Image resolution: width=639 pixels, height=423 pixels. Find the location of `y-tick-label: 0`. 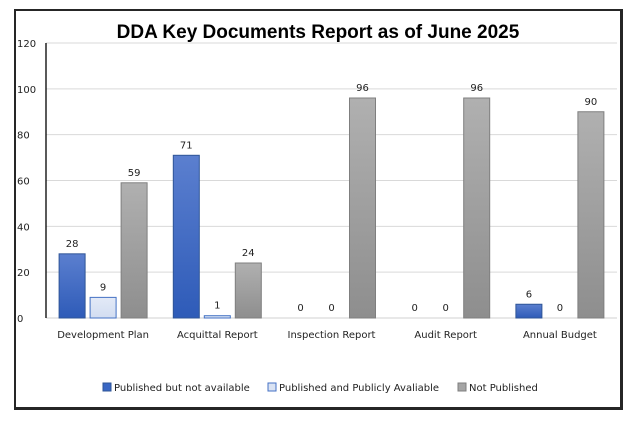

y-tick-label: 0 is located at coordinates (20, 319).